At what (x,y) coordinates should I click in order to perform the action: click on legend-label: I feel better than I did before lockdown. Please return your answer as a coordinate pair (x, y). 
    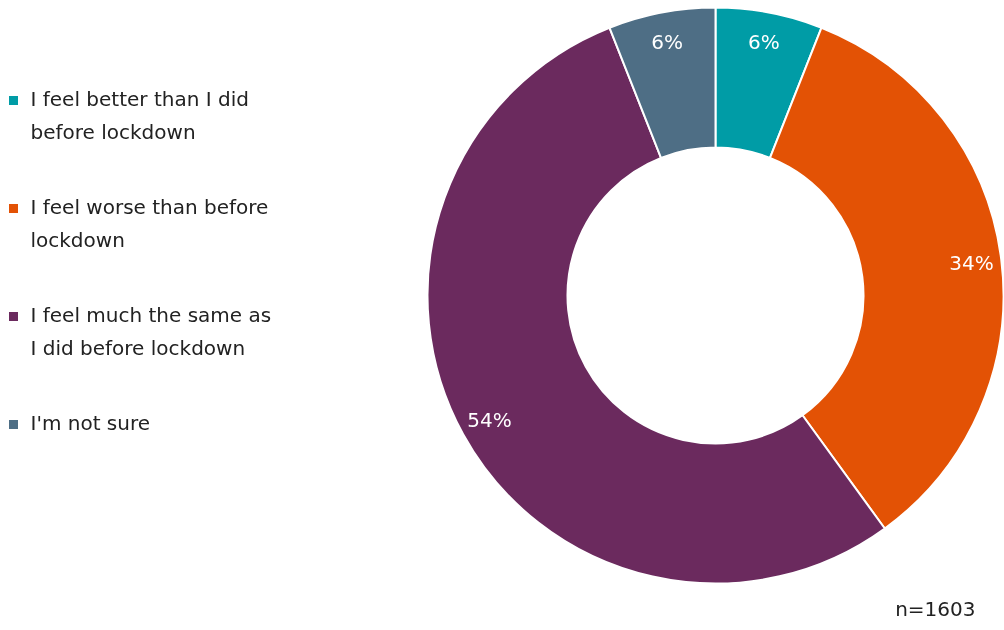
    Looking at the image, I should click on (139, 115).